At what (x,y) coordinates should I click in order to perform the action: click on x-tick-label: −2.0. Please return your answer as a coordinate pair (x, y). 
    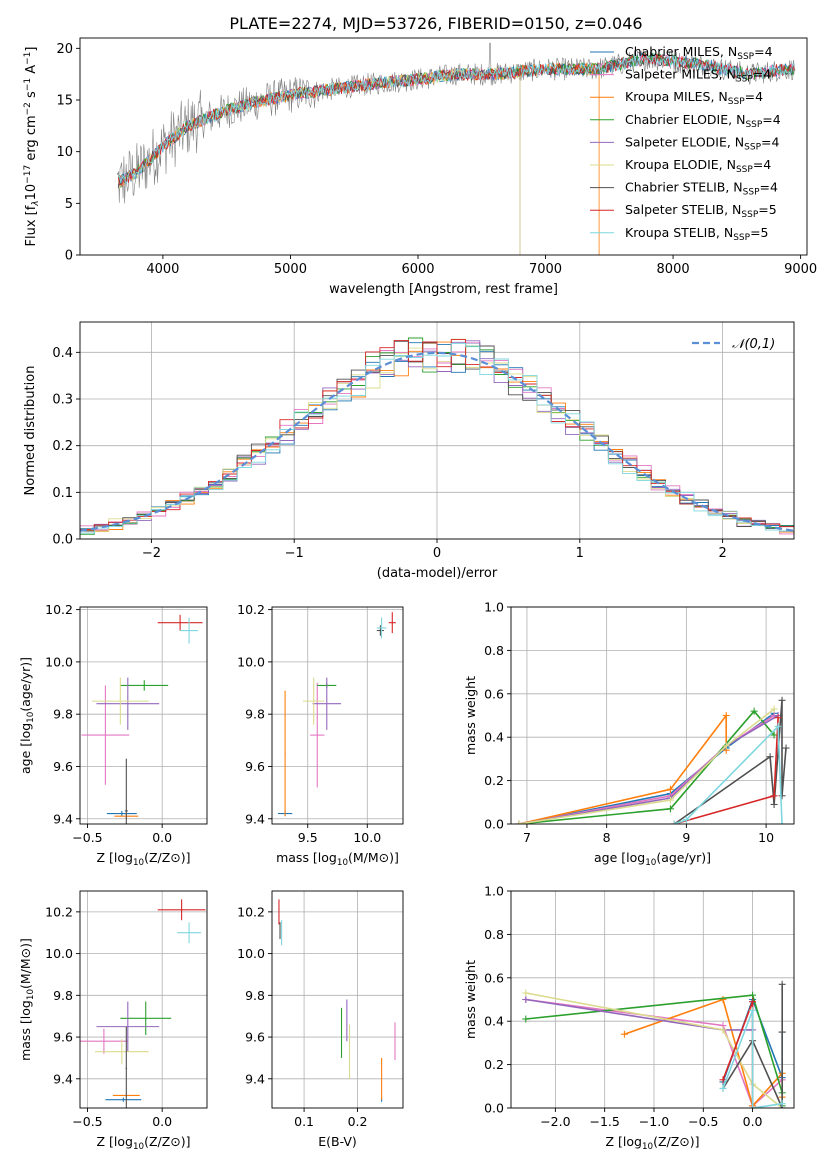
    Looking at the image, I should click on (555, 1121).